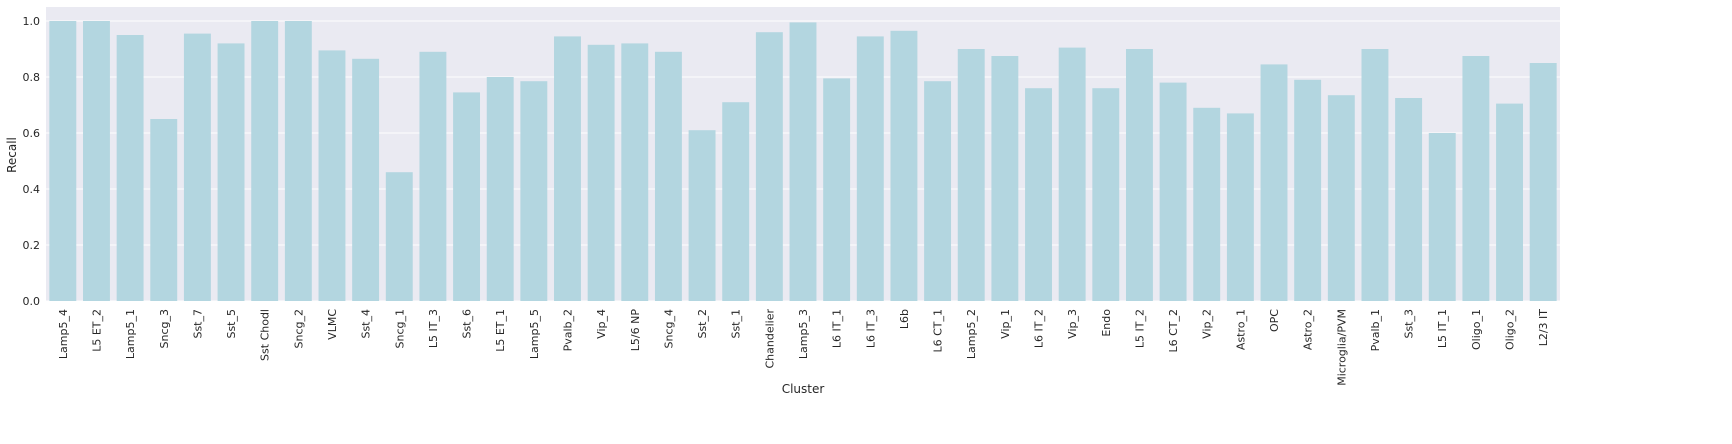 Image resolution: width=1732 pixels, height=444 pixels. I want to click on x-tick-label: Astro_1, so click(1240, 329).